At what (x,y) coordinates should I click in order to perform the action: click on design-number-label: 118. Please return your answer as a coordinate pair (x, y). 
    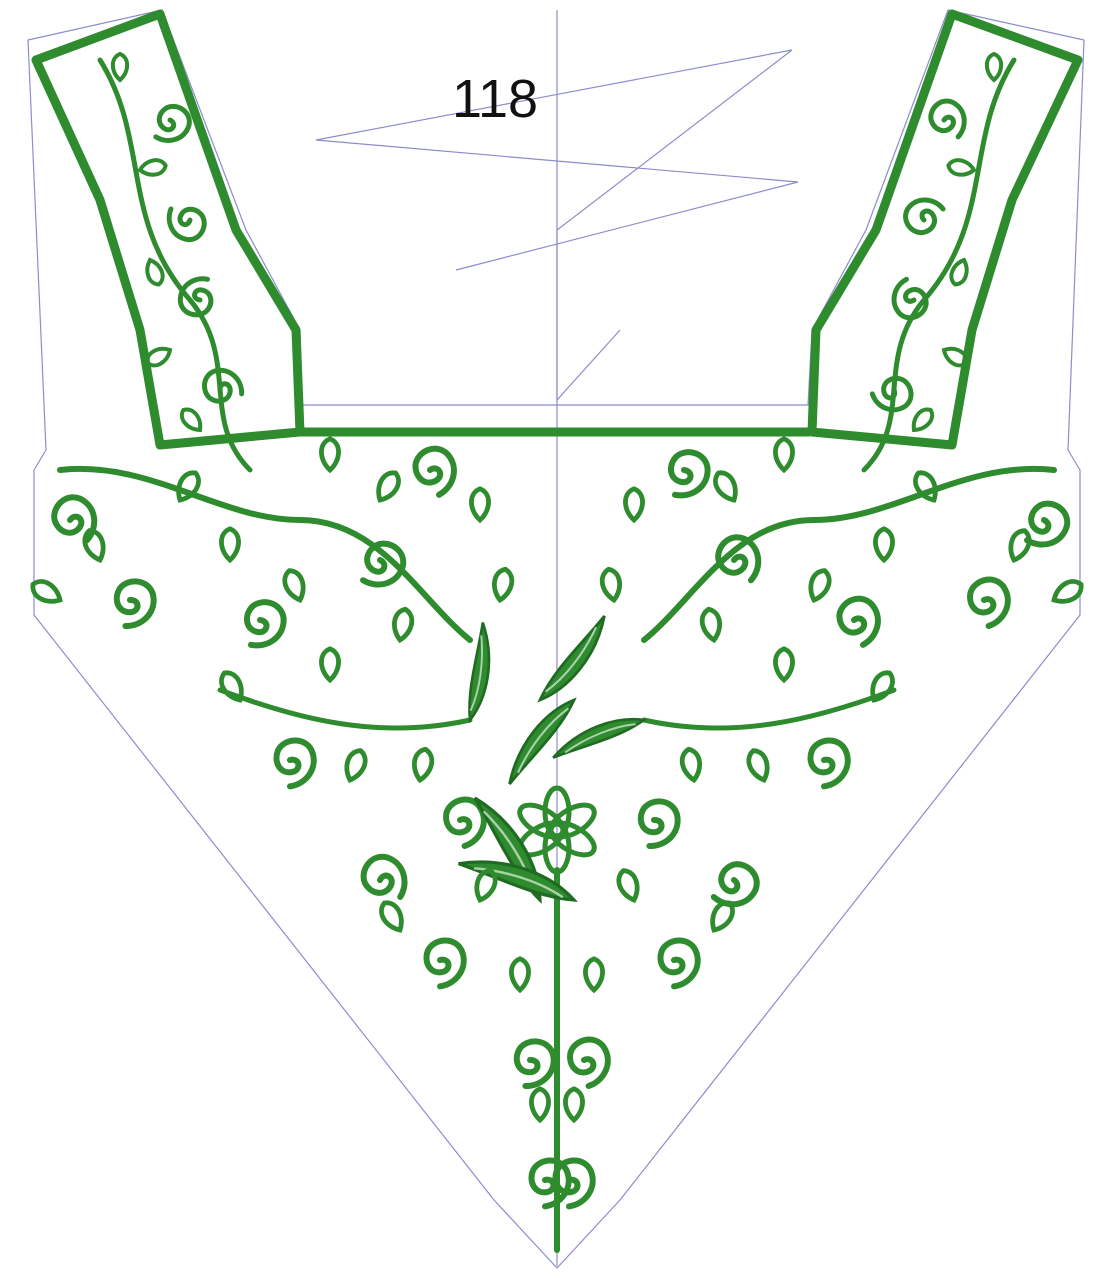
    Looking at the image, I should click on (495, 99).